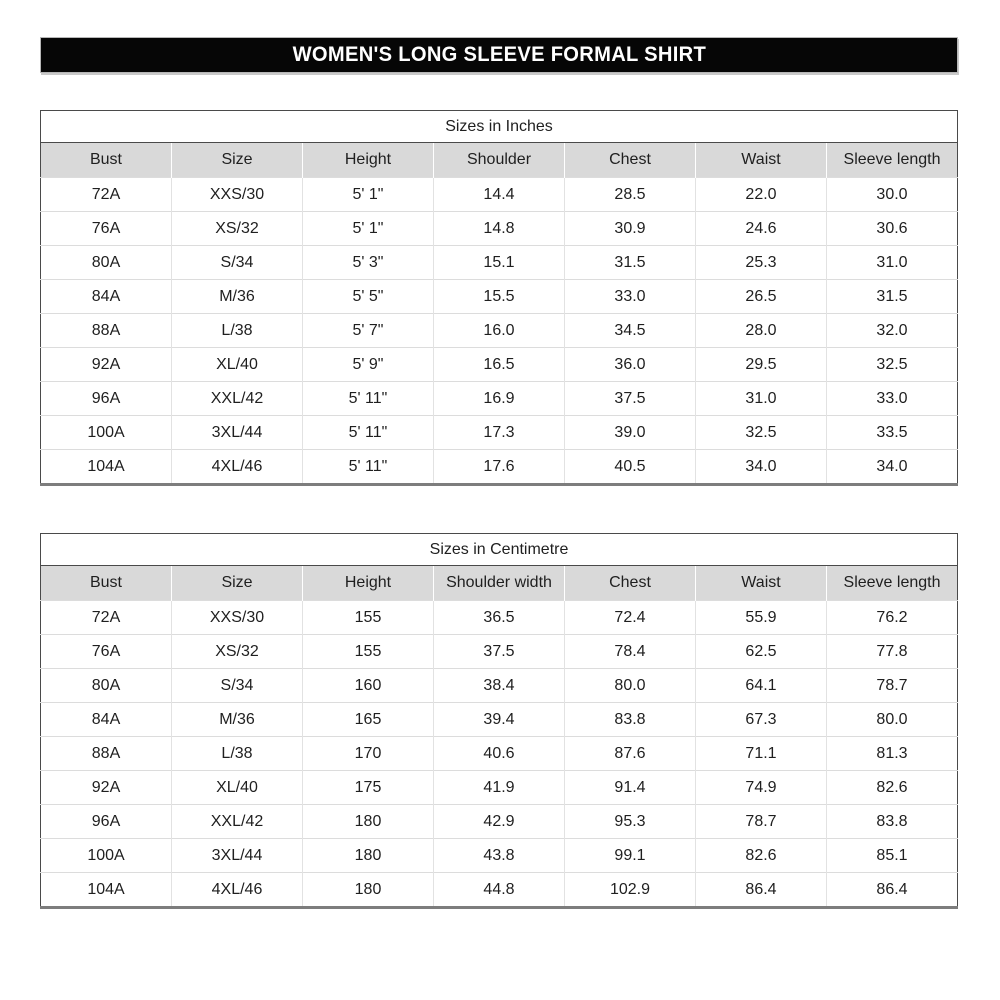  What do you see at coordinates (761, 753) in the screenshot?
I see `table-cell: 71.1` at bounding box center [761, 753].